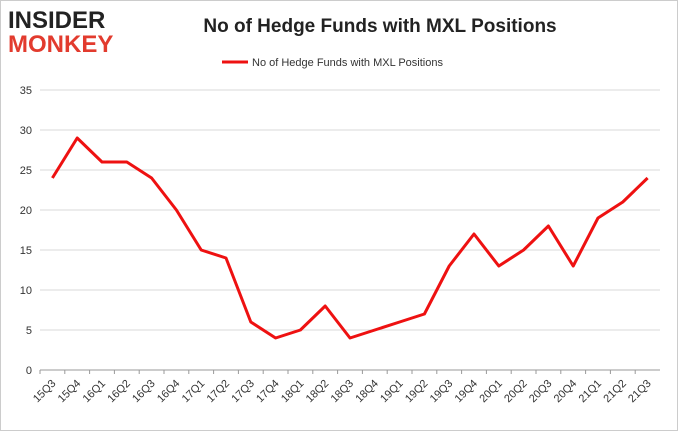 The height and width of the screenshot is (431, 678). I want to click on logo-bottom: MONKEY, so click(60, 44).